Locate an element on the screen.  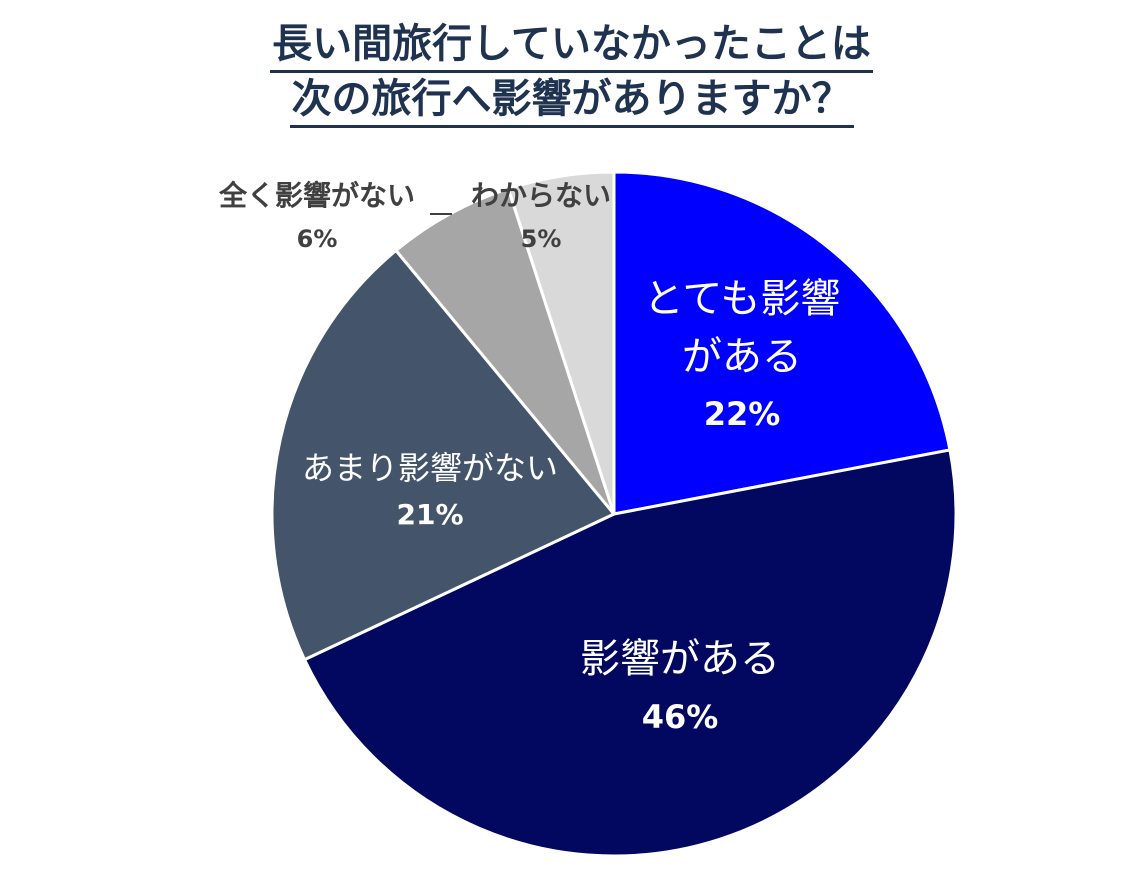
slice-label-1-line-2: がある is located at coordinates (742, 357).